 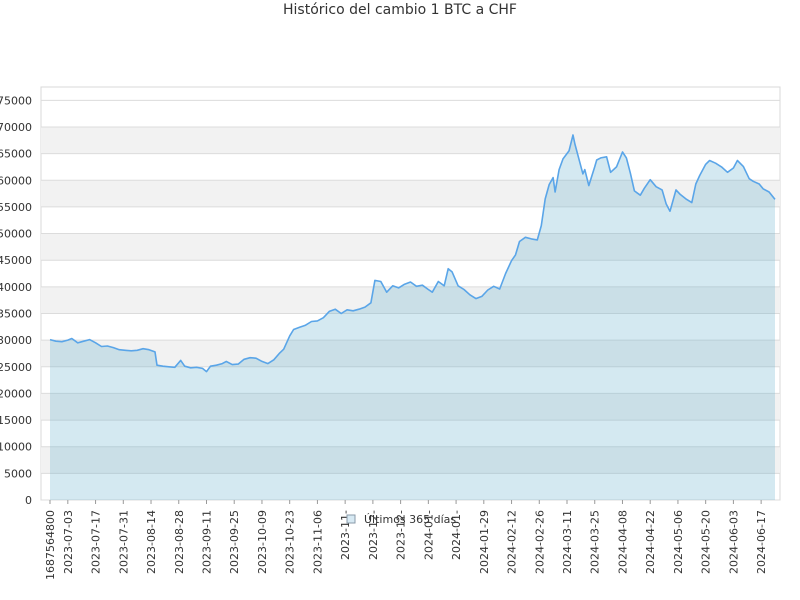 What do you see at coordinates (16, 367) in the screenshot?
I see `y-tick-label: 25000` at bounding box center [16, 367].